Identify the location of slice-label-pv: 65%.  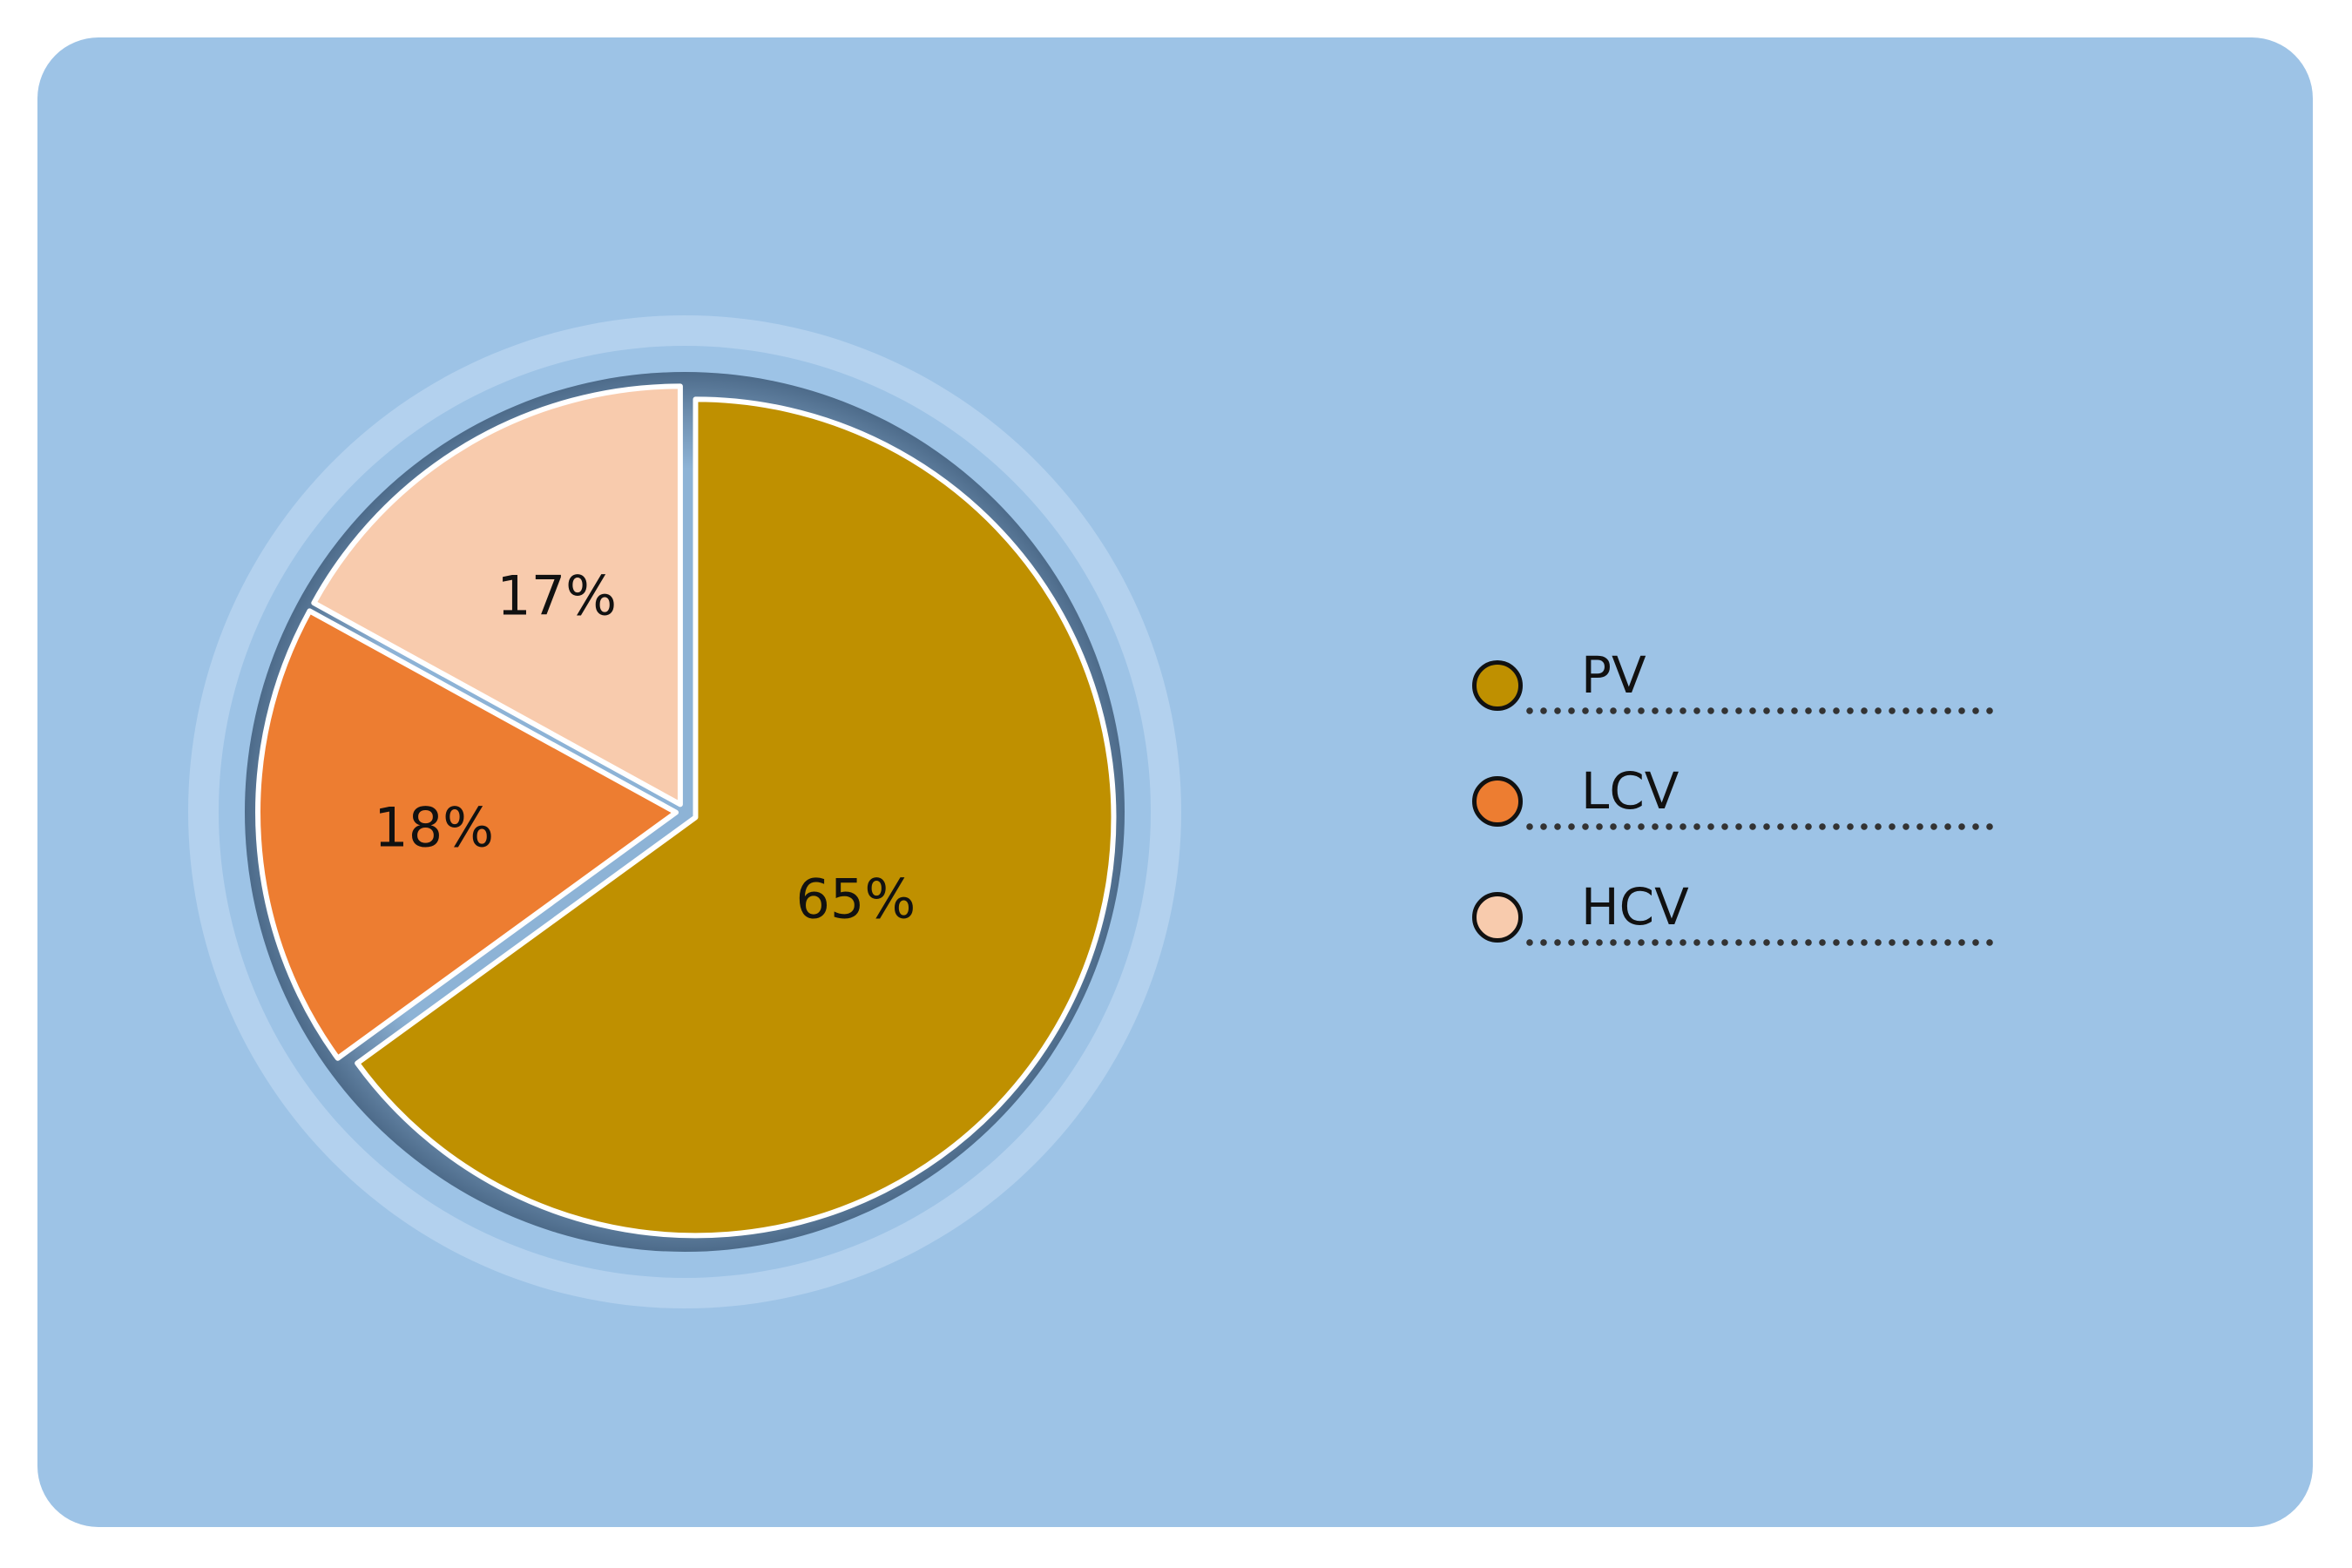
(855, 899).